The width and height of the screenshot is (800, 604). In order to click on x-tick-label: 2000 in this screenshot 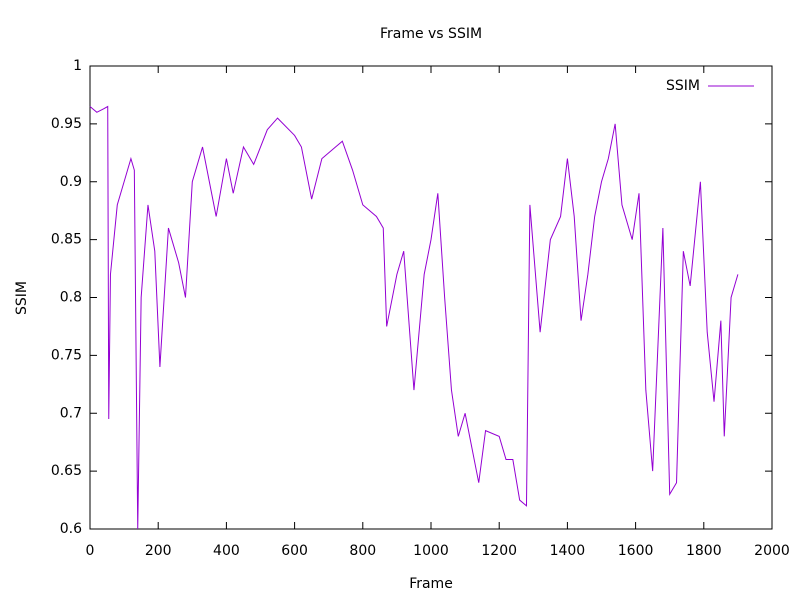, I will do `click(772, 551)`.